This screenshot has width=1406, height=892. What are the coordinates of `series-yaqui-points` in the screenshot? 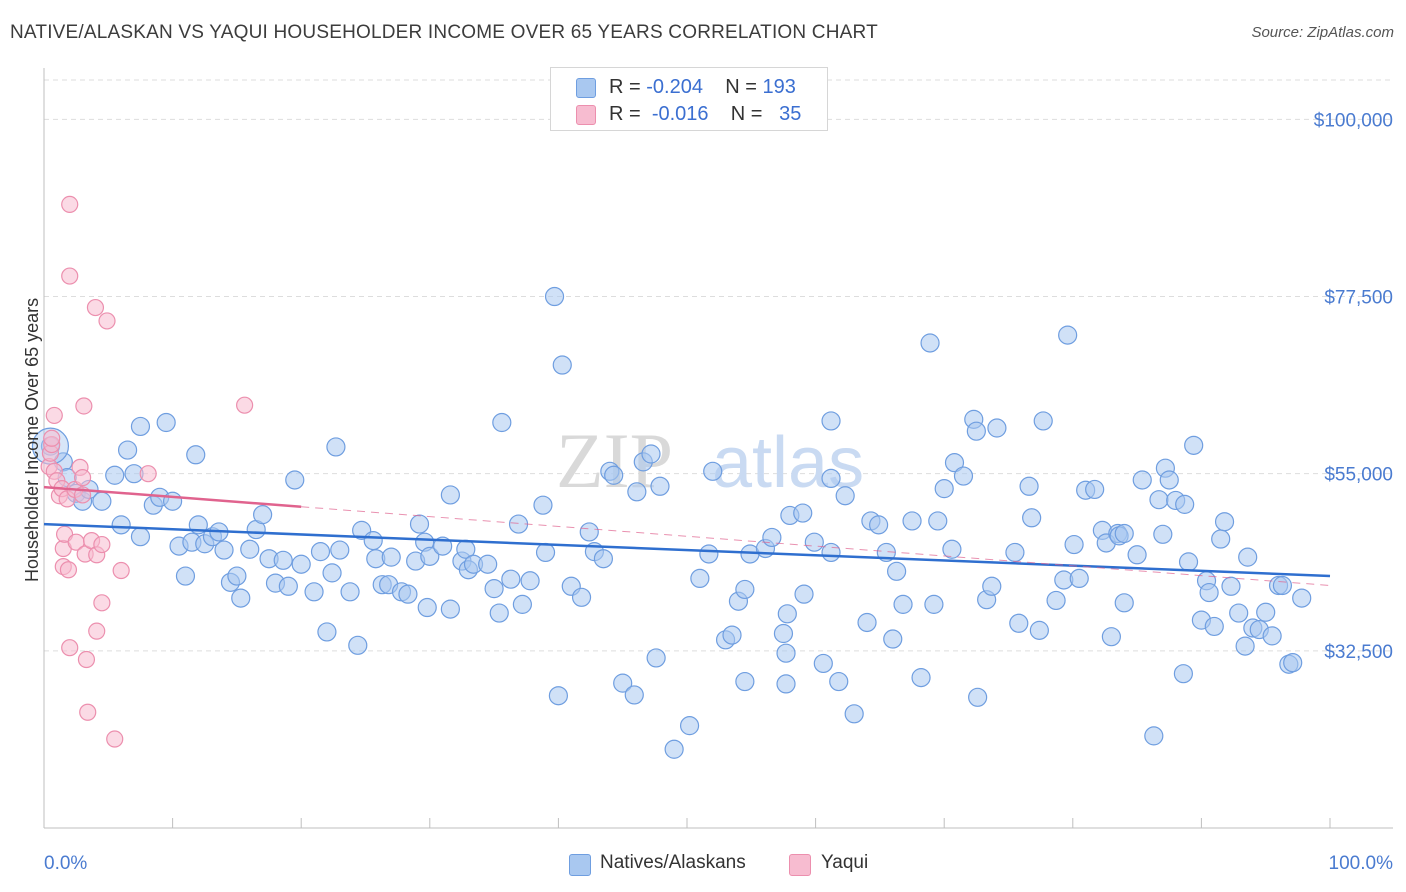 It's located at (147, 471).